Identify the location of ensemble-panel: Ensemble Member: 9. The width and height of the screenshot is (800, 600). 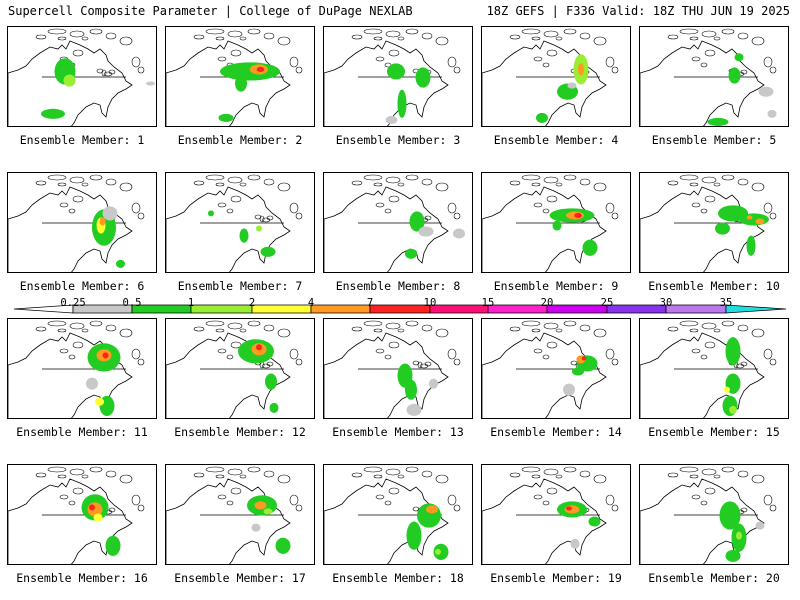
(556, 235).